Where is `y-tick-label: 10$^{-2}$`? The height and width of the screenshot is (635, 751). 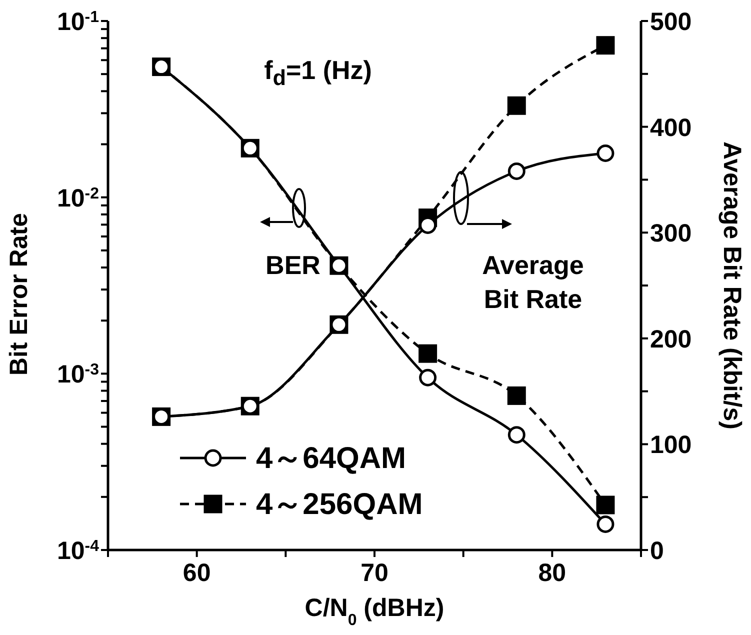
y-tick-label: 10$^{-2}$ is located at coordinates (78, 198).